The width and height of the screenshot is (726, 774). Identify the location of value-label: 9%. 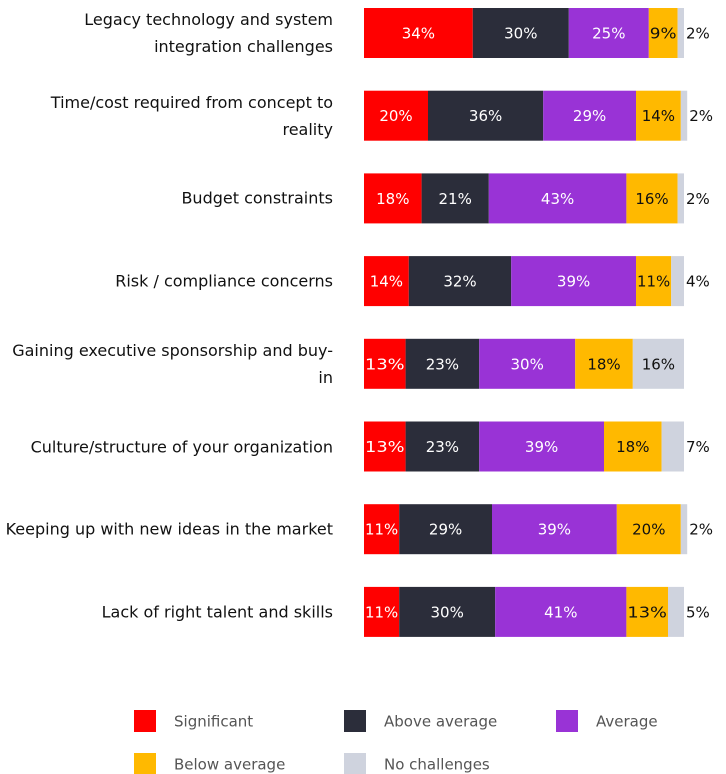
(663, 34).